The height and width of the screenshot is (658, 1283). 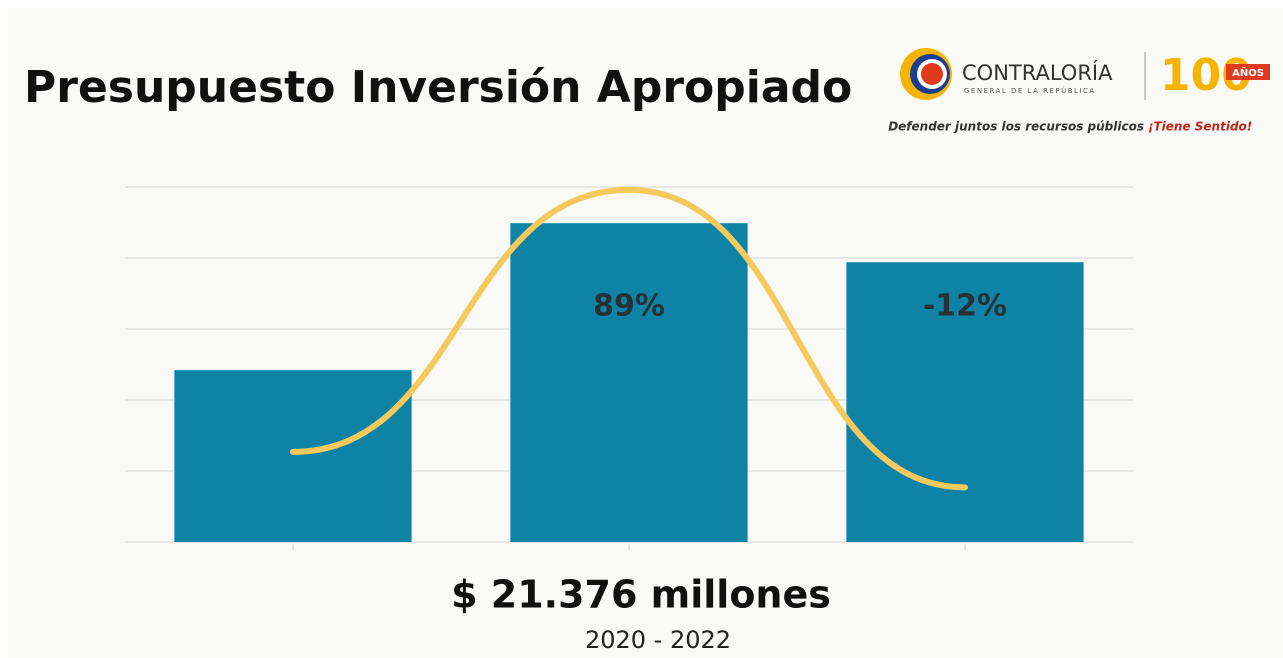 I want to click on bar-label: 89%, so click(x=629, y=306).